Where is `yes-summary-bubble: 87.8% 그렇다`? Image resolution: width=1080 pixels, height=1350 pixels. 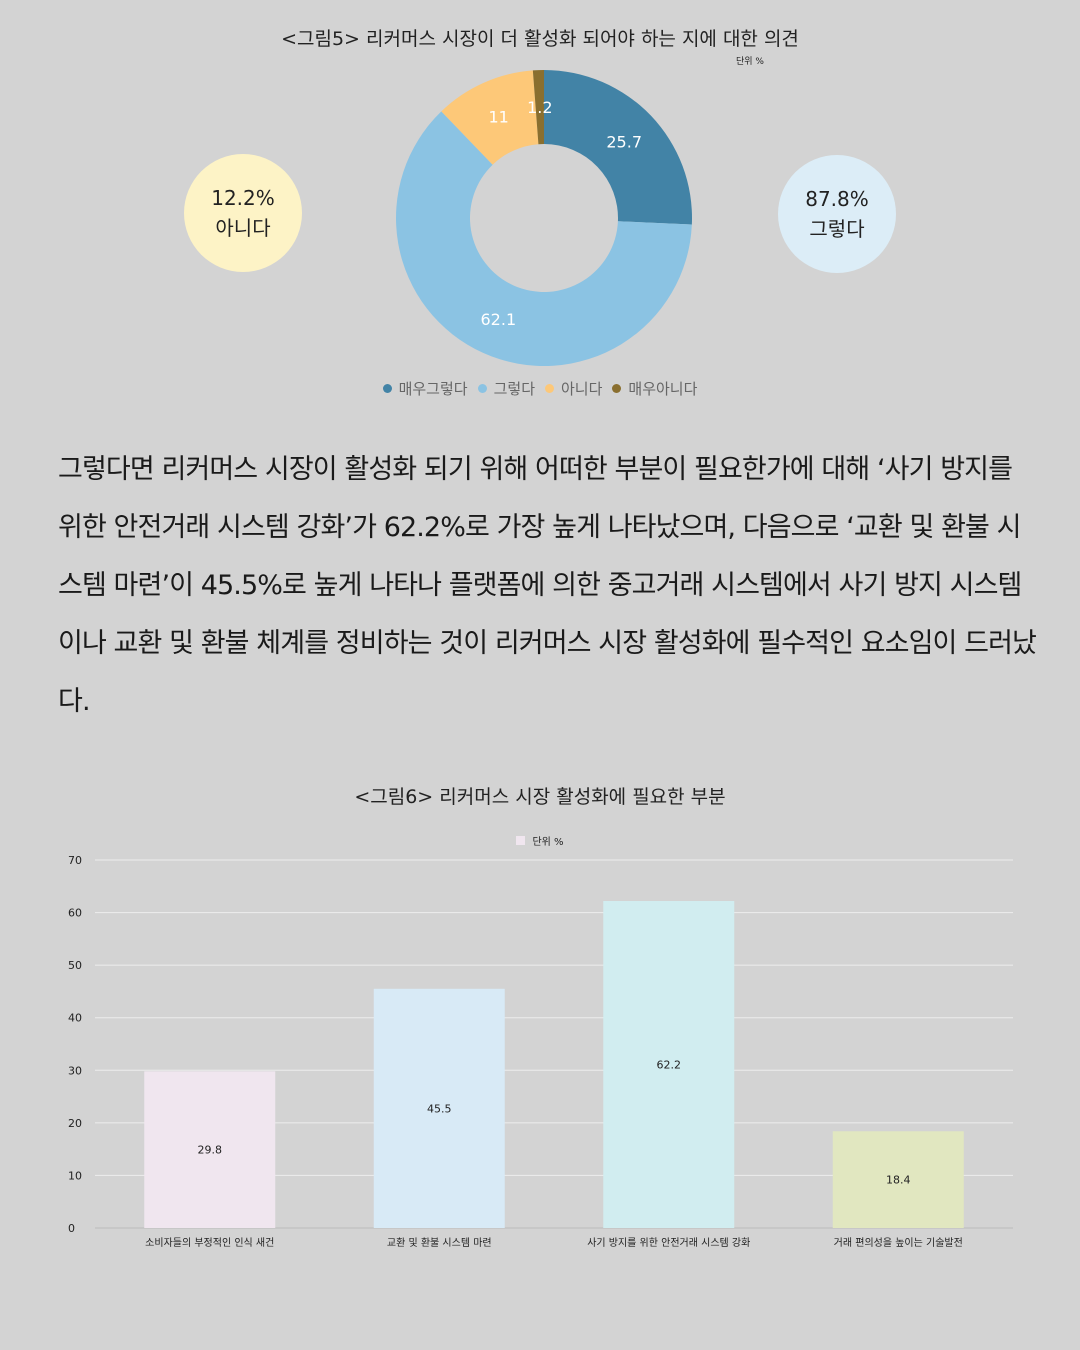 yes-summary-bubble: 87.8% 그렇다 is located at coordinates (837, 214).